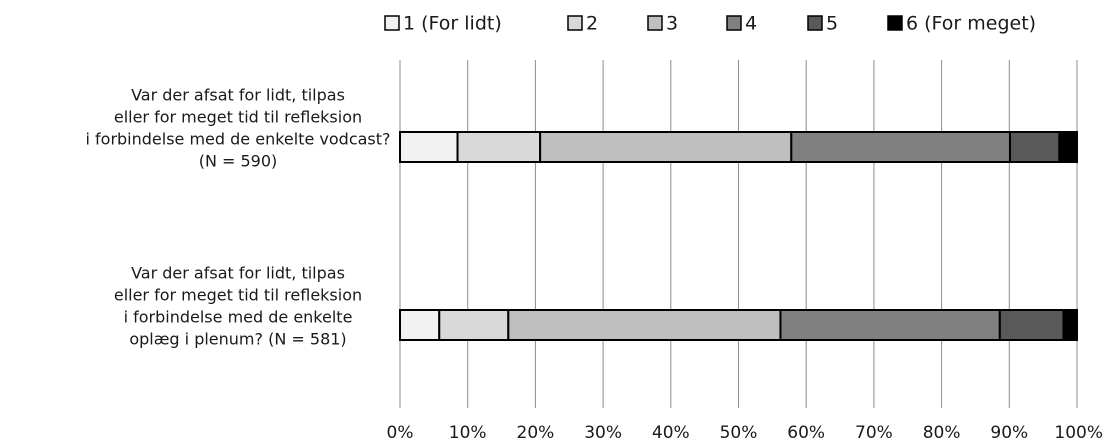  I want to click on x-tick-label: 70%, so click(874, 433).